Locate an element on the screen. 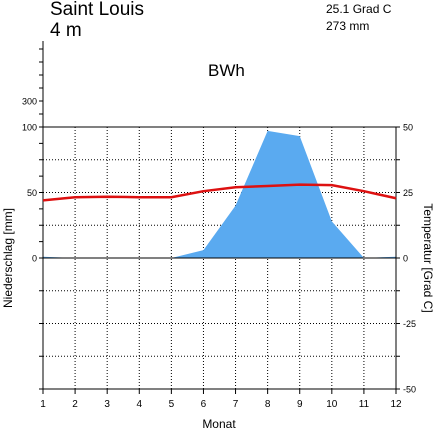 The image size is (437, 430). x-tick-label: 4 is located at coordinates (139, 404).